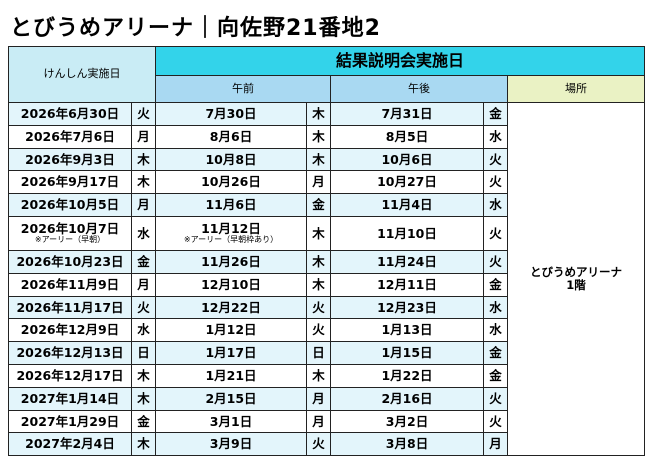 This screenshot has height=465, width=650. I want to click on cell-text: 2026年10月5日, so click(70, 205).